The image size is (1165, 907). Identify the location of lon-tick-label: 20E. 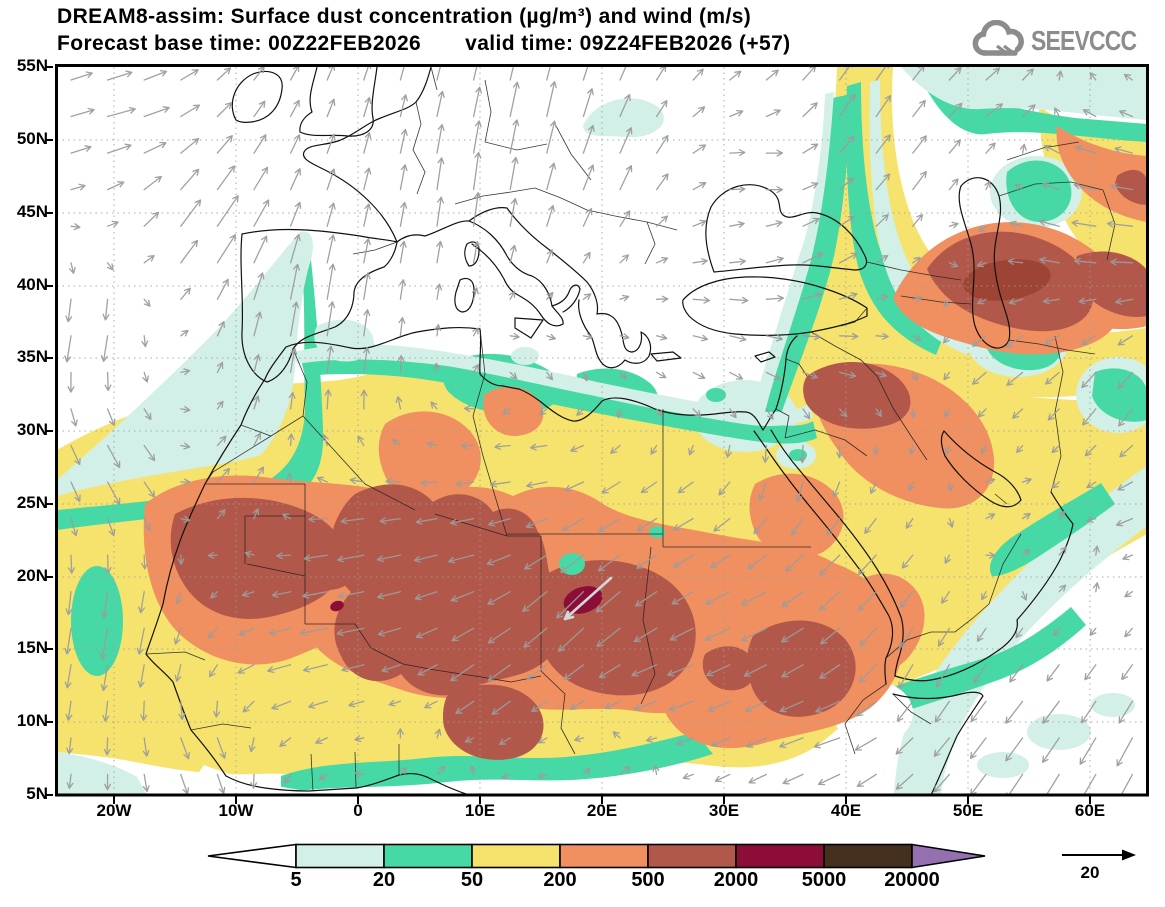
(602, 810).